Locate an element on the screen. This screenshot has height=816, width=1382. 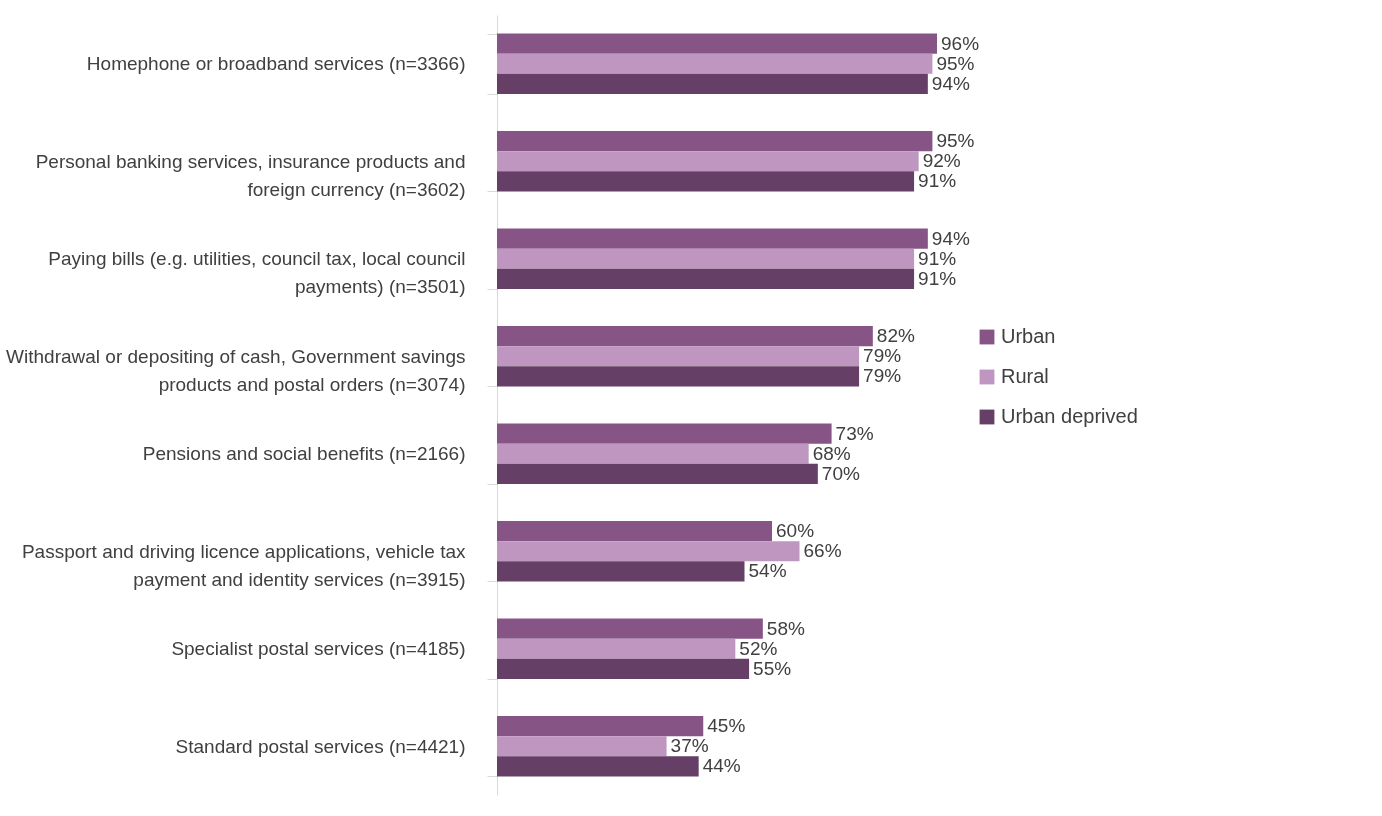
data-label: 68% is located at coordinates (831, 453).